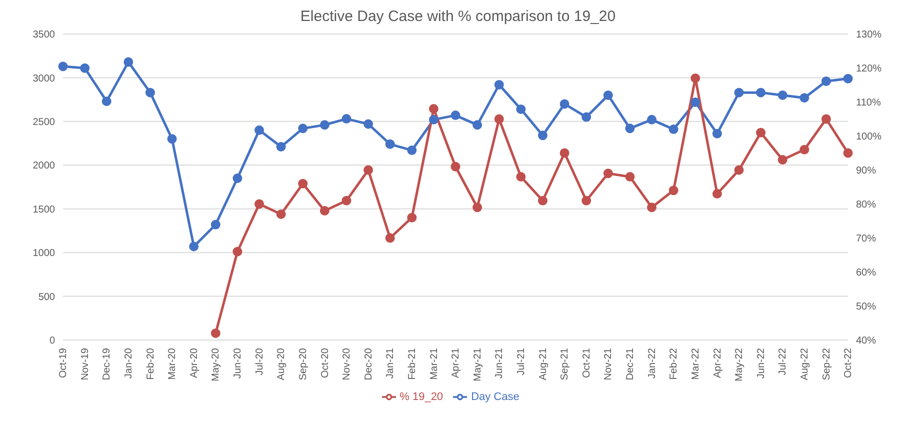 Image resolution: width=919 pixels, height=427 pixels. What do you see at coordinates (543, 364) in the screenshot?
I see `x-tick-label: Aug-21` at bounding box center [543, 364].